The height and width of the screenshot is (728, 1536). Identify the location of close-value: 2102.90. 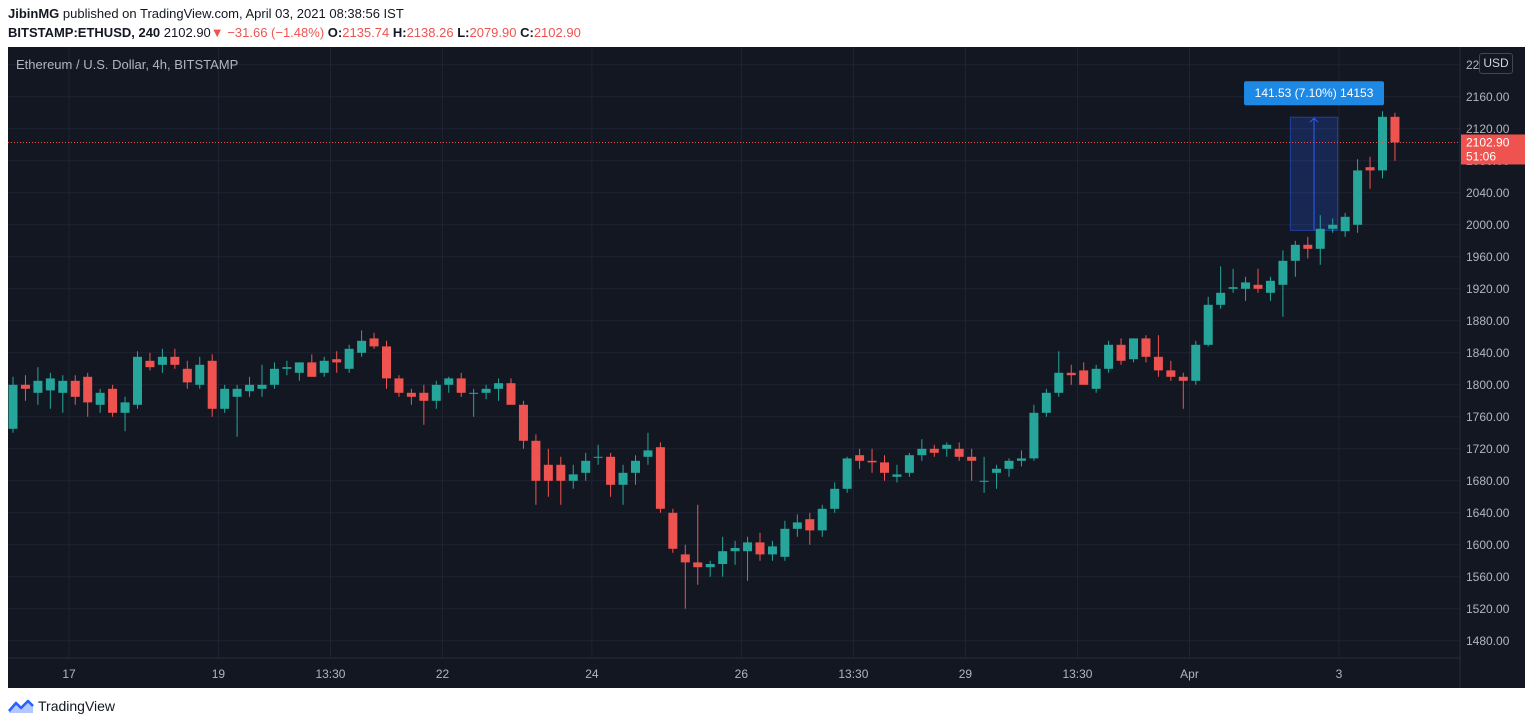
(557, 32).